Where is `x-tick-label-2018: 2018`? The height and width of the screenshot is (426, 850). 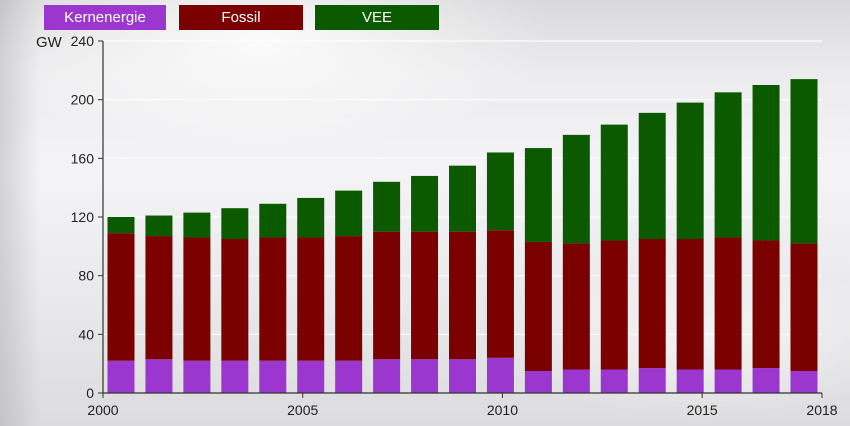
x-tick-label-2018: 2018 is located at coordinates (821, 410).